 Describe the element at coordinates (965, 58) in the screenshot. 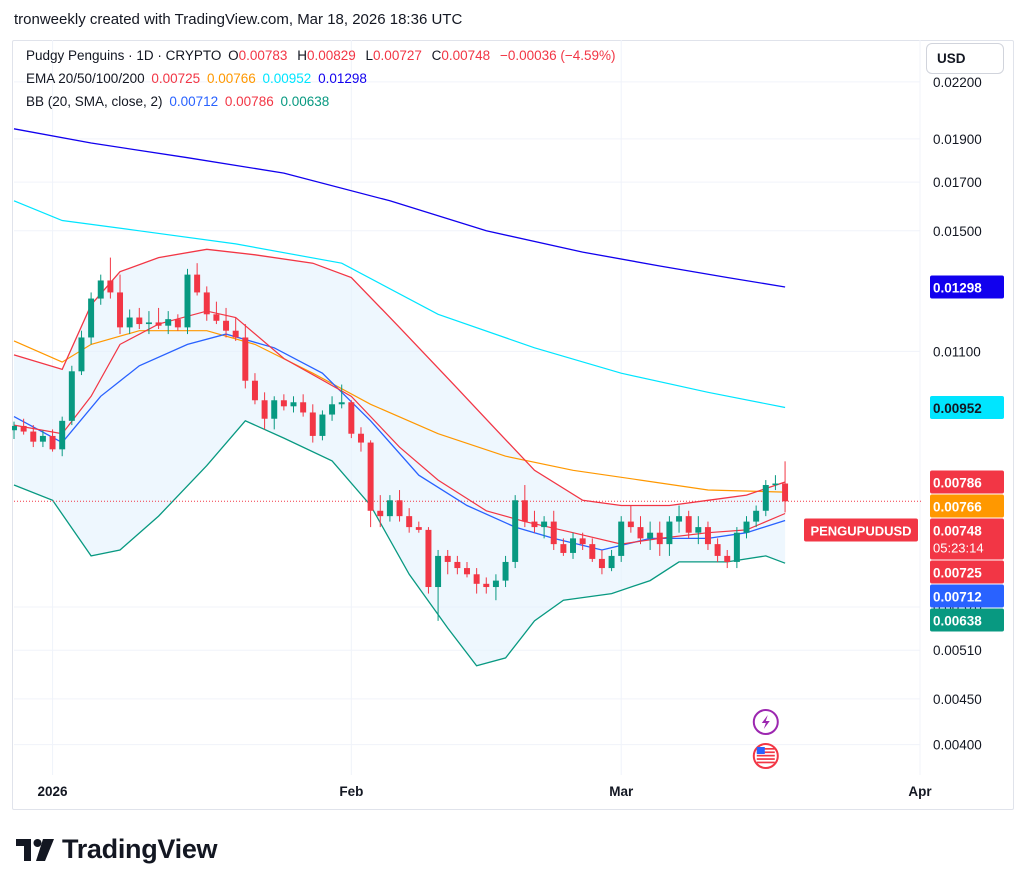

I see `currency-button: USD` at that location.